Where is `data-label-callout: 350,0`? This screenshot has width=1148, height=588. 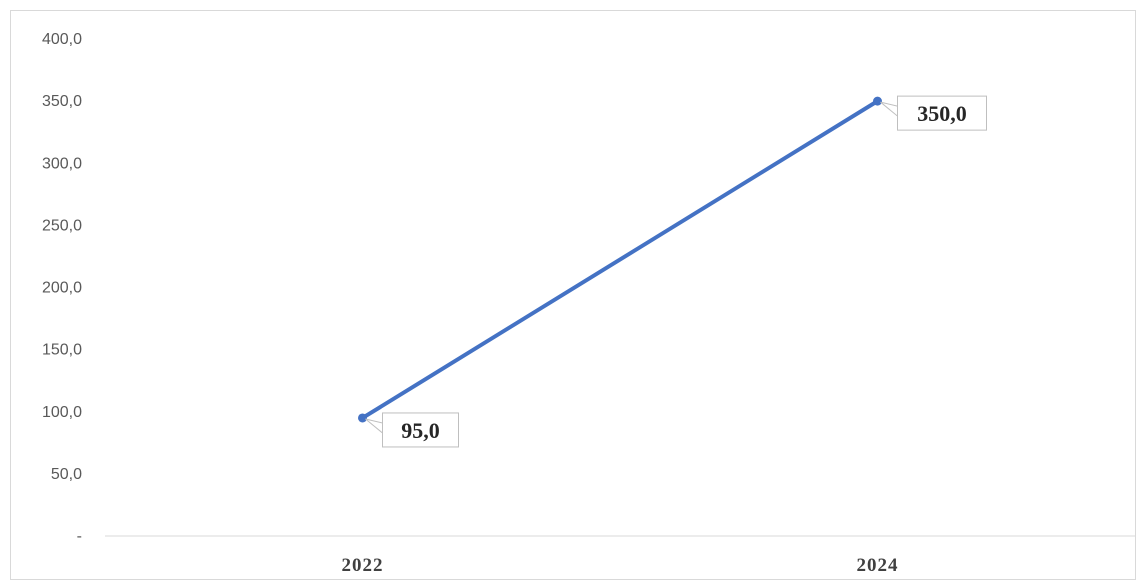 data-label-callout: 350,0 is located at coordinates (933, 113).